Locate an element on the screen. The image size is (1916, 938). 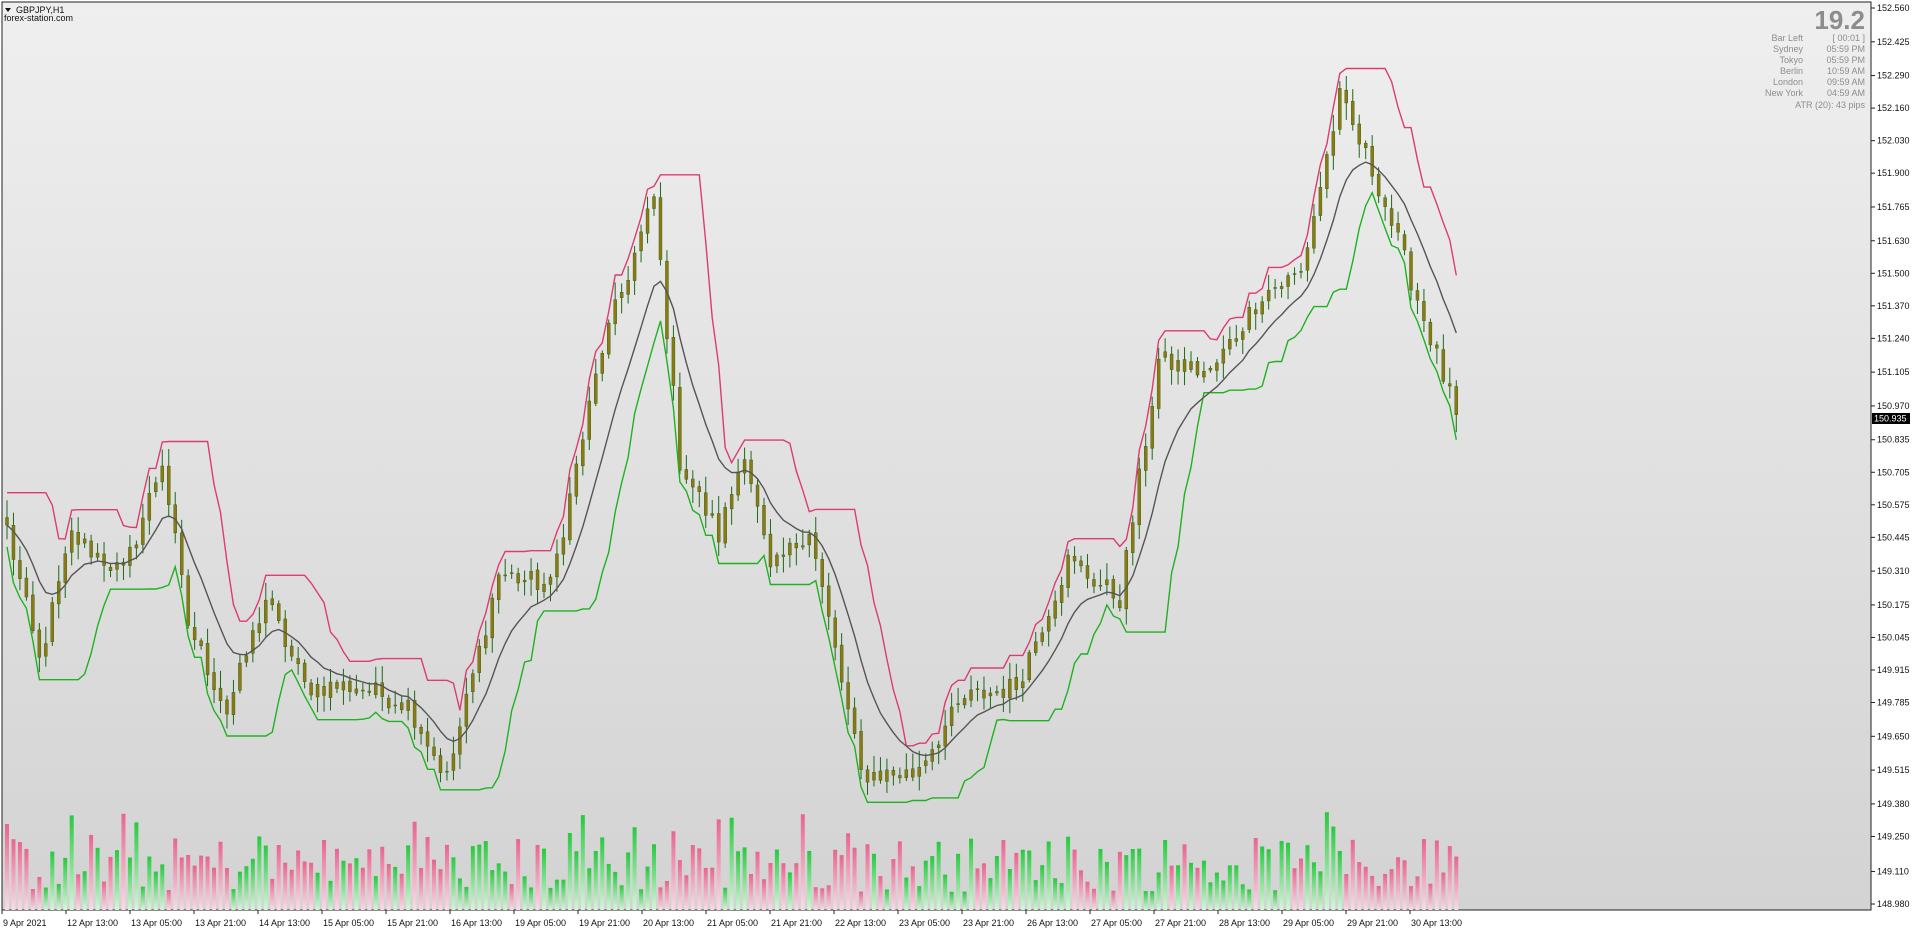
price-tick-label: 150.175 is located at coordinates (1893, 605).